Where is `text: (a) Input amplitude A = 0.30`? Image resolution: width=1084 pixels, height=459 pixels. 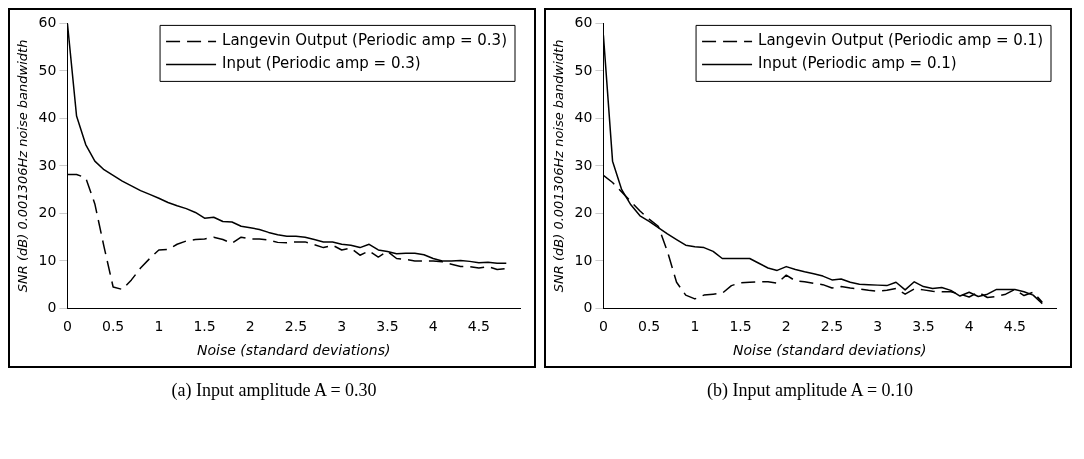
text: (a) Input amplitude A = 0.30 is located at coordinates (274, 390).